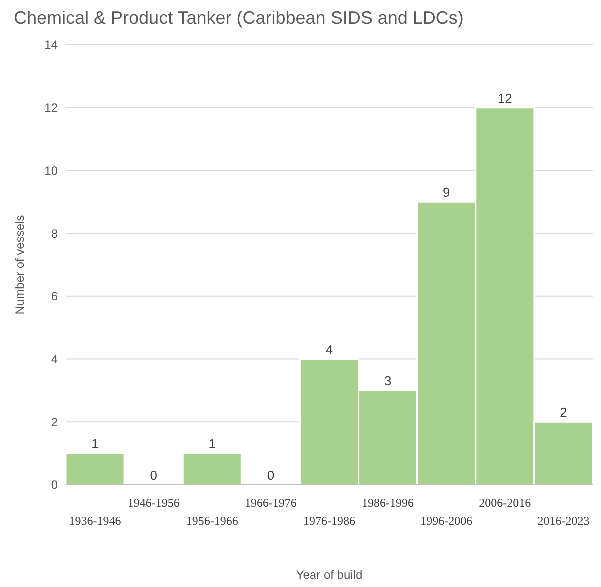  What do you see at coordinates (51, 45) in the screenshot?
I see `y-tick-label: 14` at bounding box center [51, 45].